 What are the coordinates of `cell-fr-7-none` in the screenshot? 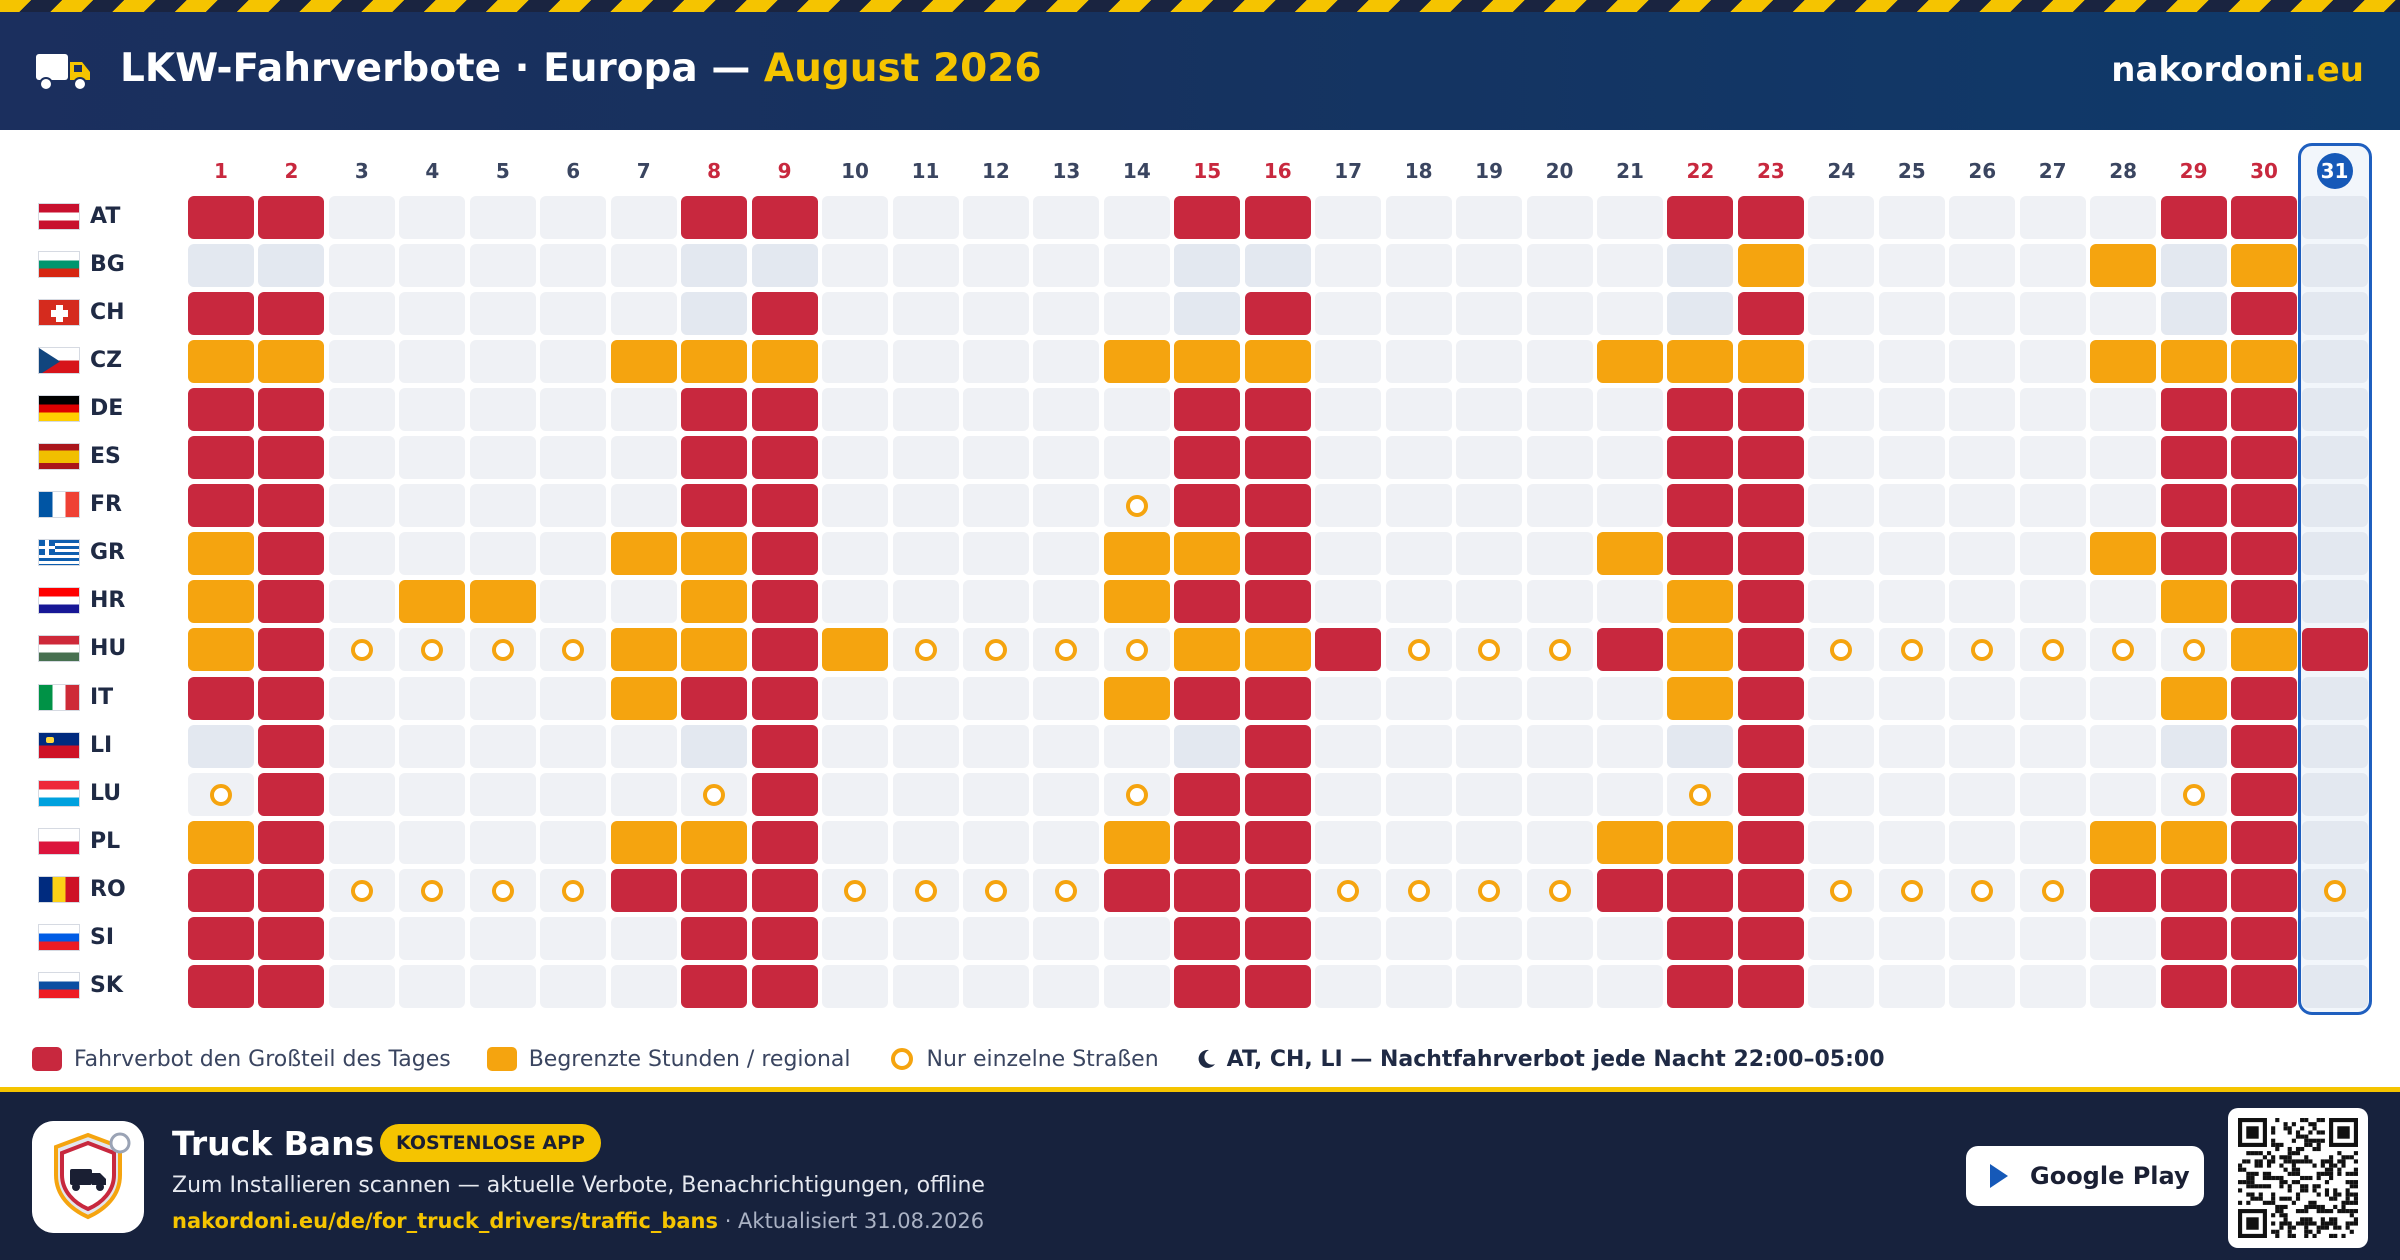 It's located at (643, 506).